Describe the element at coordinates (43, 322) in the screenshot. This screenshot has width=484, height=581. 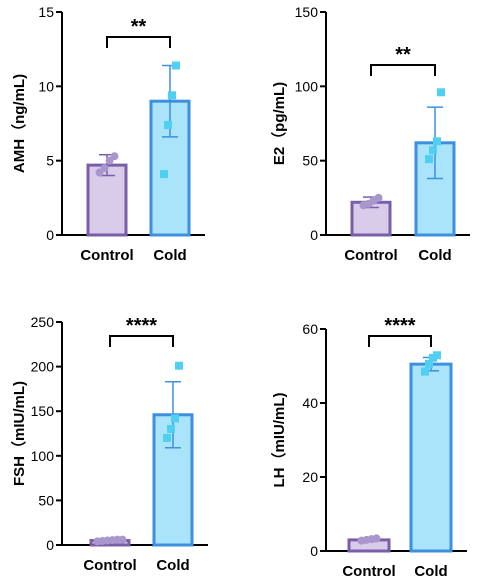
I see `y-tick-label: 250` at that location.